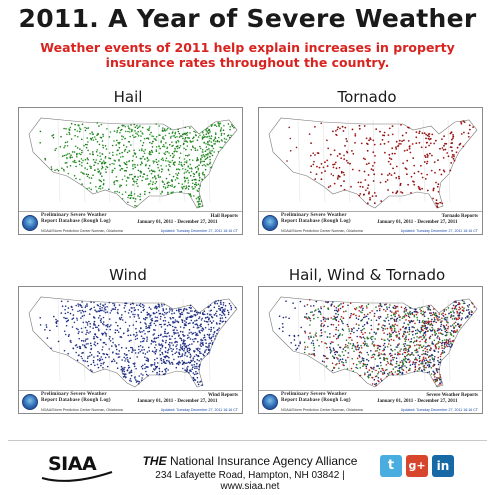  Describe the element at coordinates (391, 466) in the screenshot. I see `twitter-icon: t` at that location.